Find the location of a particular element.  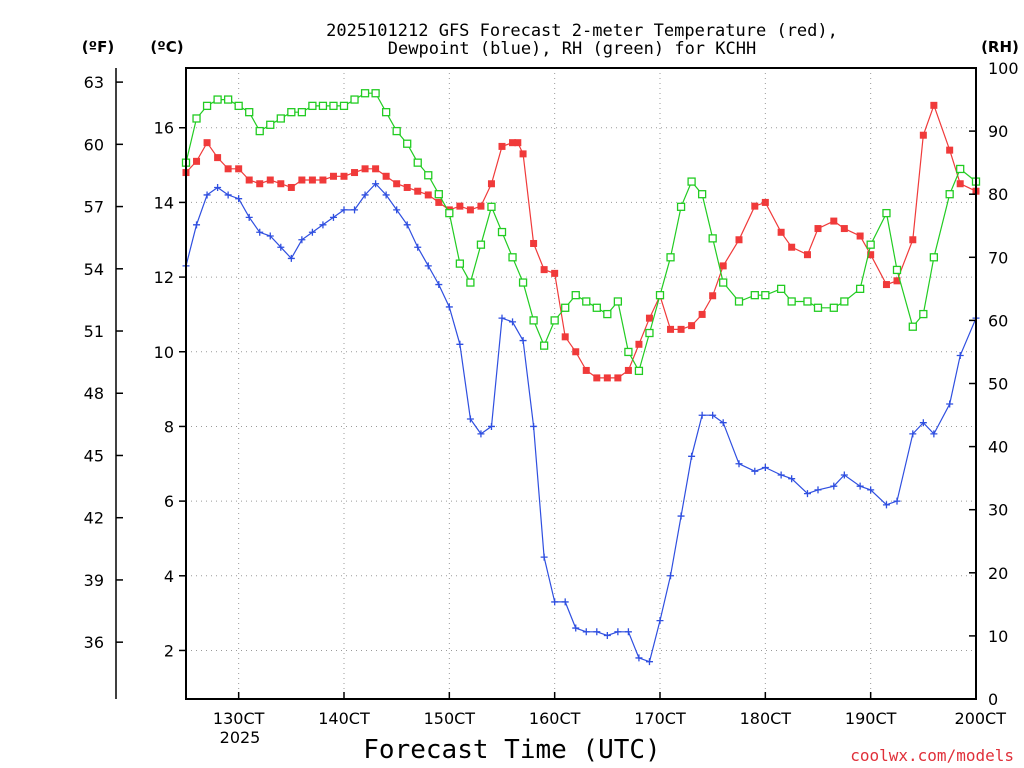

celsius-tick-label: 14 is located at coordinates (164, 202).